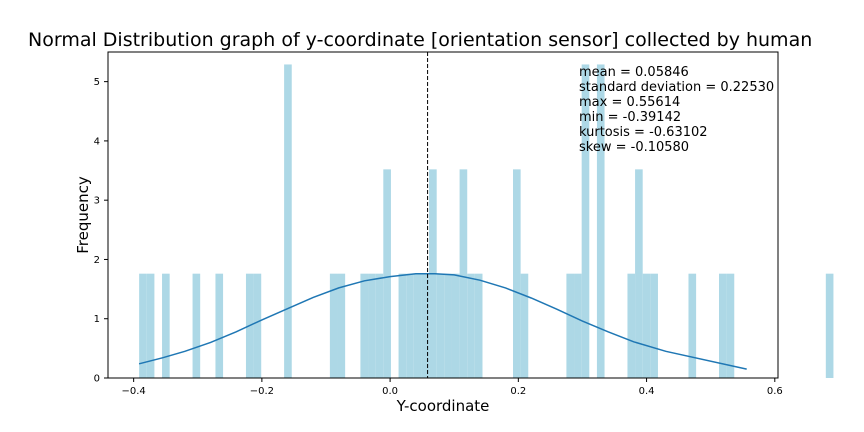 The width and height of the screenshot is (864, 432). Describe the element at coordinates (676, 87) in the screenshot. I see `stat-line: standard deviation = 0.22530` at that location.